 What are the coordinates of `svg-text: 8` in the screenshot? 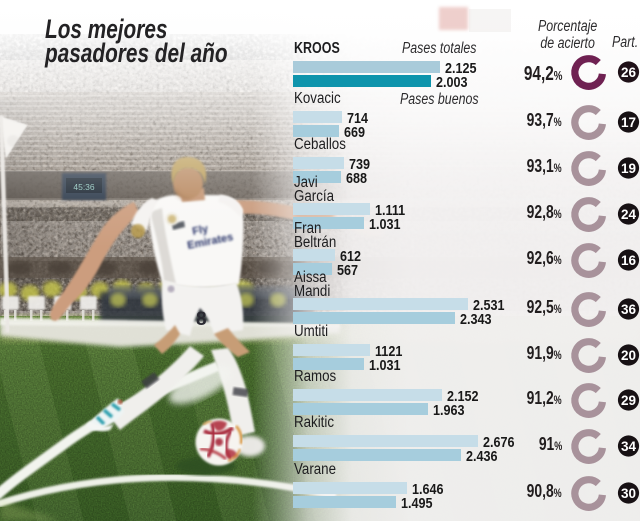 It's located at (201, 319).